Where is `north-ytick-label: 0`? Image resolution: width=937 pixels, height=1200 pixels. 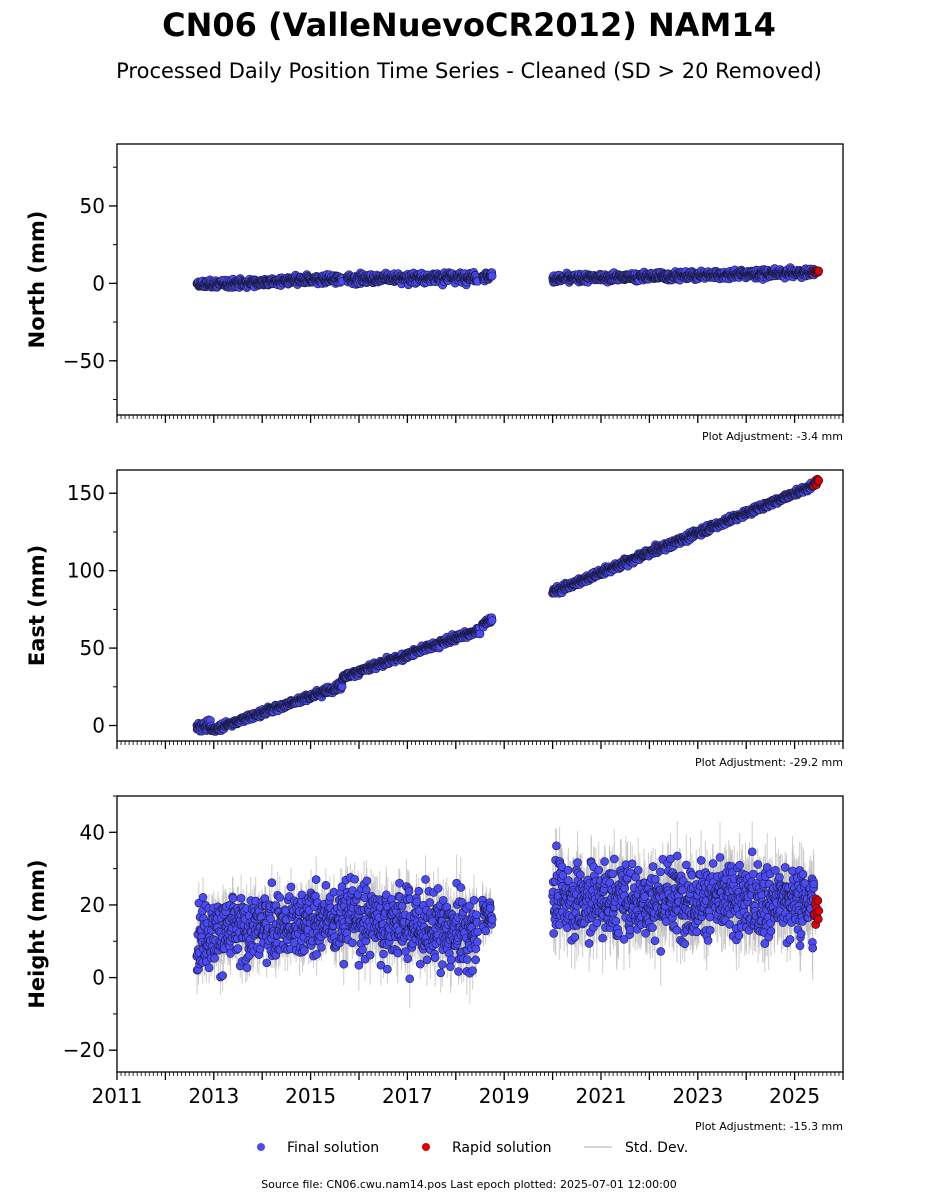 north-ytick-label: 0 is located at coordinates (98, 283).